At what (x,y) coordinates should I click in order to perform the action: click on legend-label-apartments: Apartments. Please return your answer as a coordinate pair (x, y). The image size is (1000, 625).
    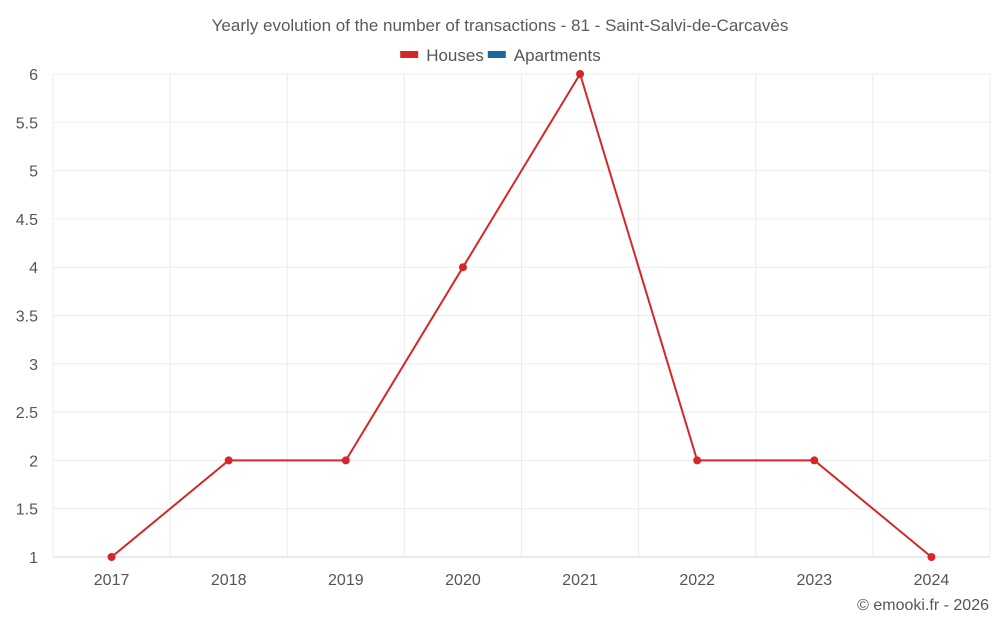
    Looking at the image, I should click on (557, 55).